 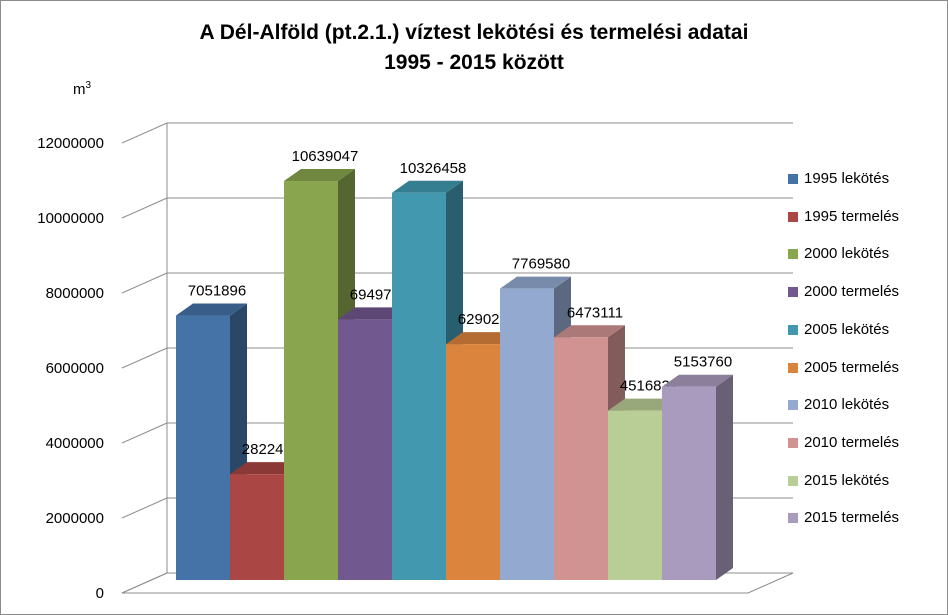 I want to click on legend-label: 1995 termelés, so click(x=852, y=216).